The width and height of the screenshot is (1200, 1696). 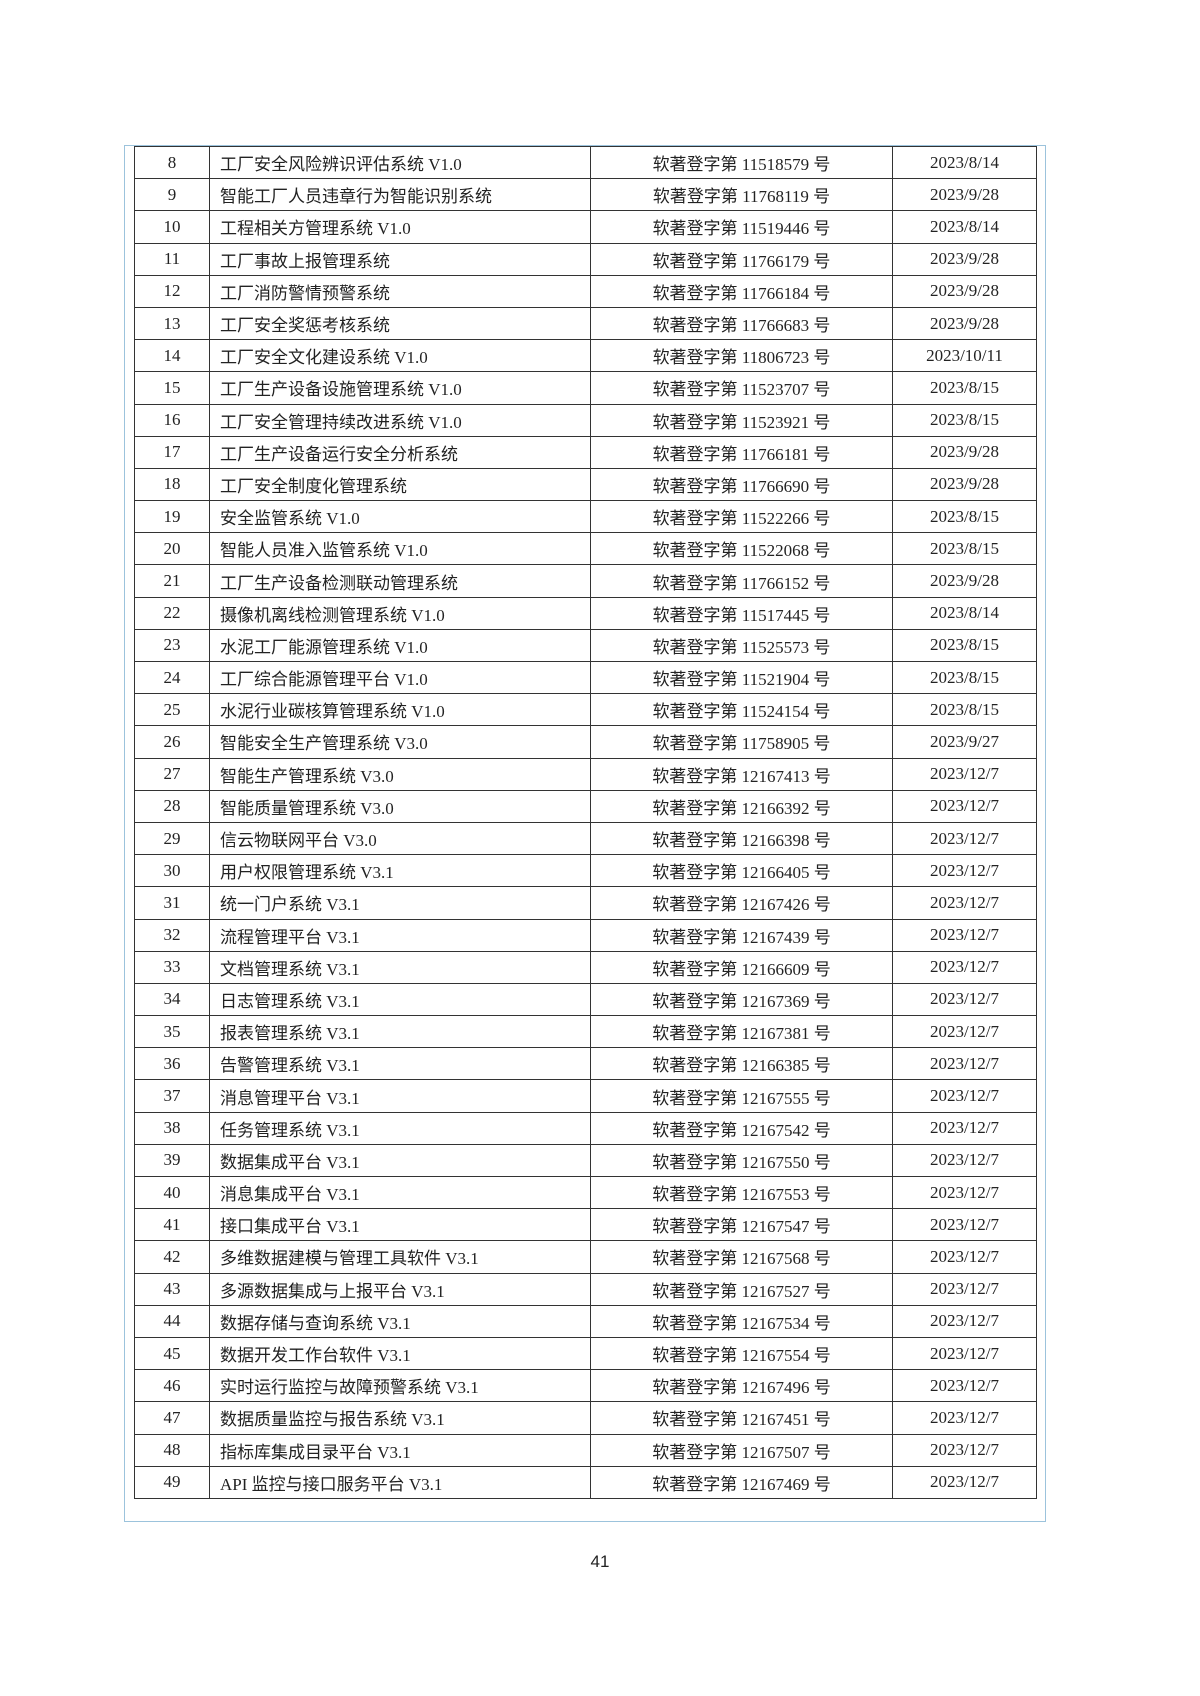 I want to click on table-row: 35 报表管理系统 V3.1 软著登字第 12167381 号 2023/12/7, so click(x=585, y=1032).